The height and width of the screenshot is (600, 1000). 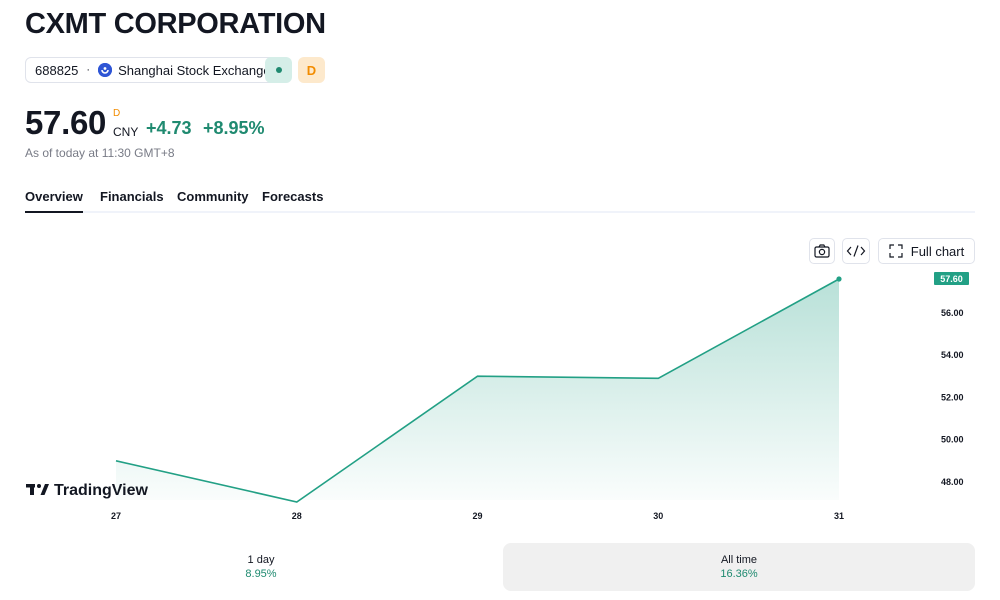 I want to click on tab-overview: Overview, so click(x=54, y=201).